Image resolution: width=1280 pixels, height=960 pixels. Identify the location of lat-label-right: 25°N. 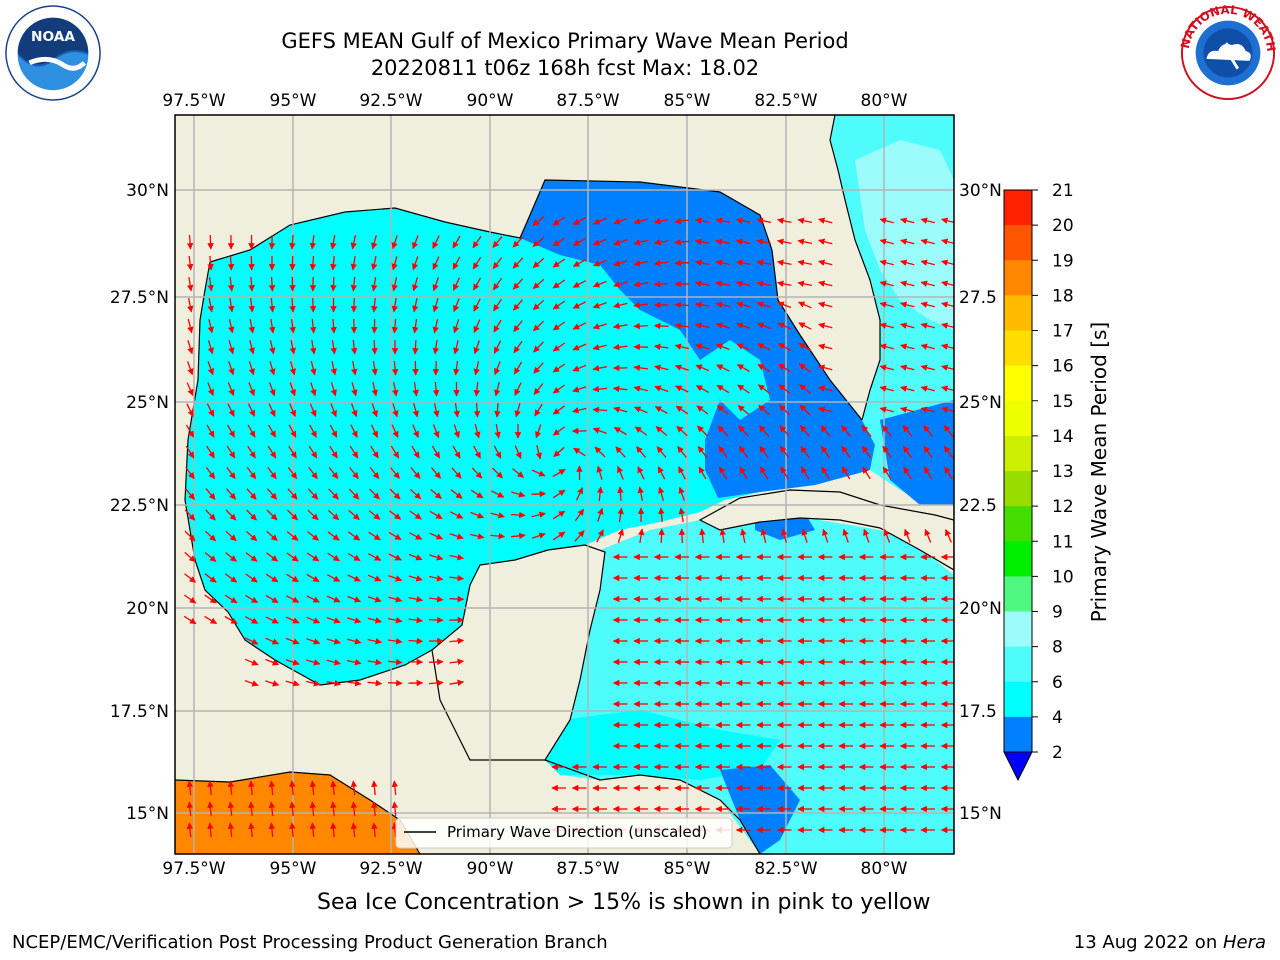
(980, 403).